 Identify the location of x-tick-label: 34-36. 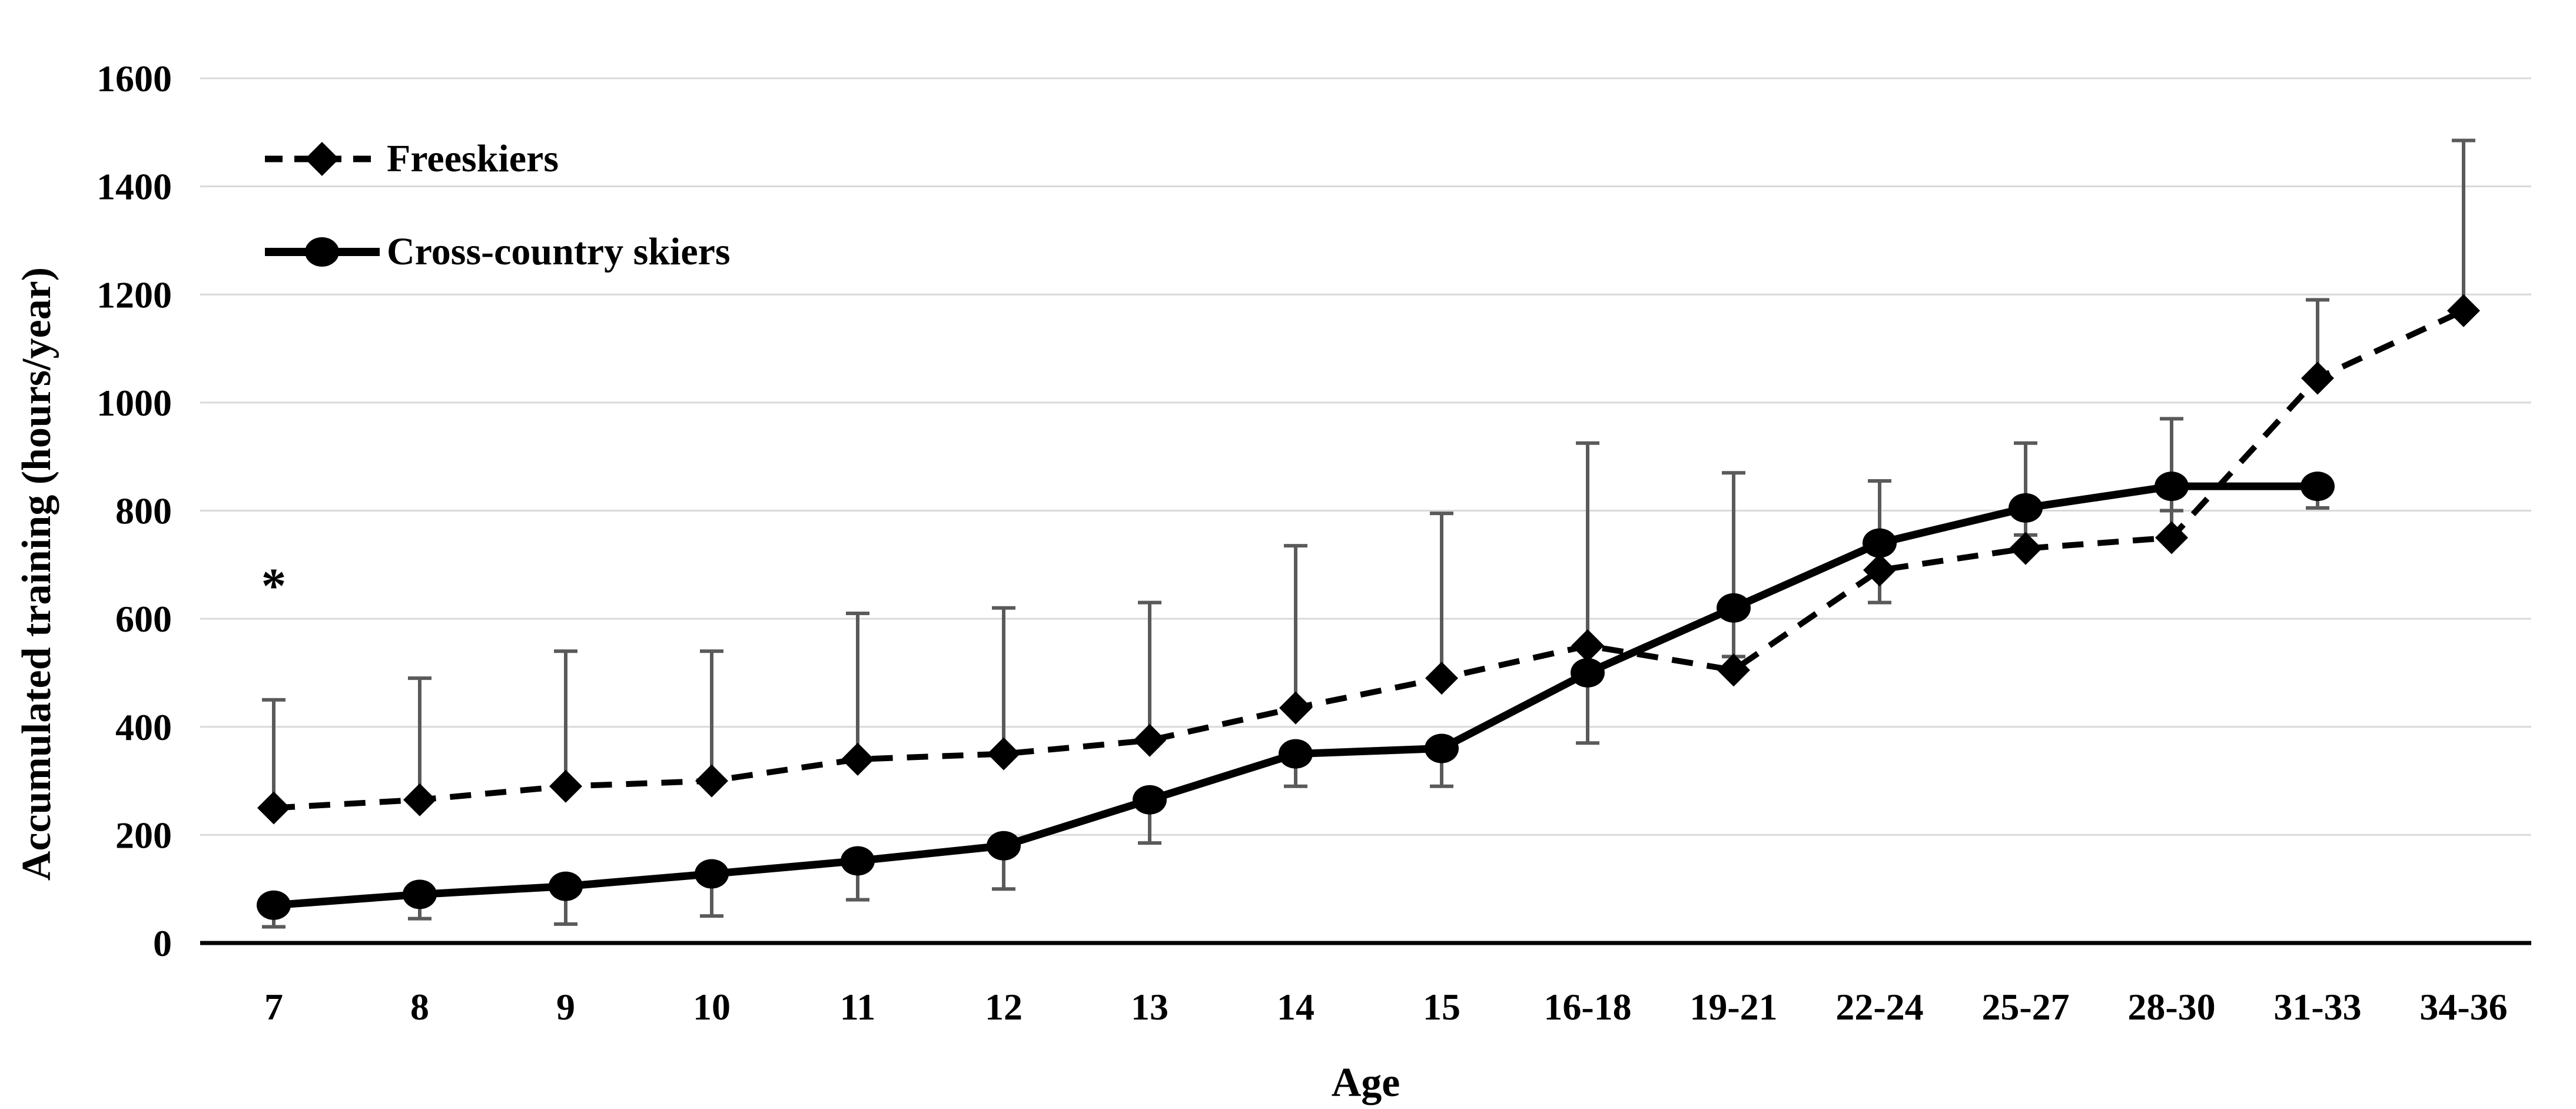
(2463, 1007).